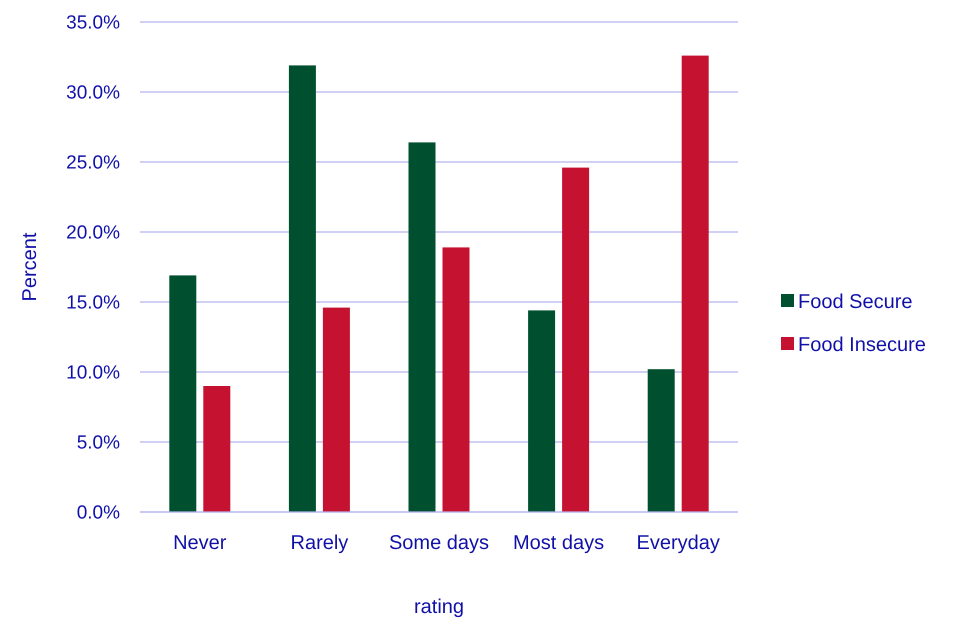 This screenshot has height=619, width=955. Describe the element at coordinates (558, 543) in the screenshot. I see `x-tick-label: Most days` at that location.